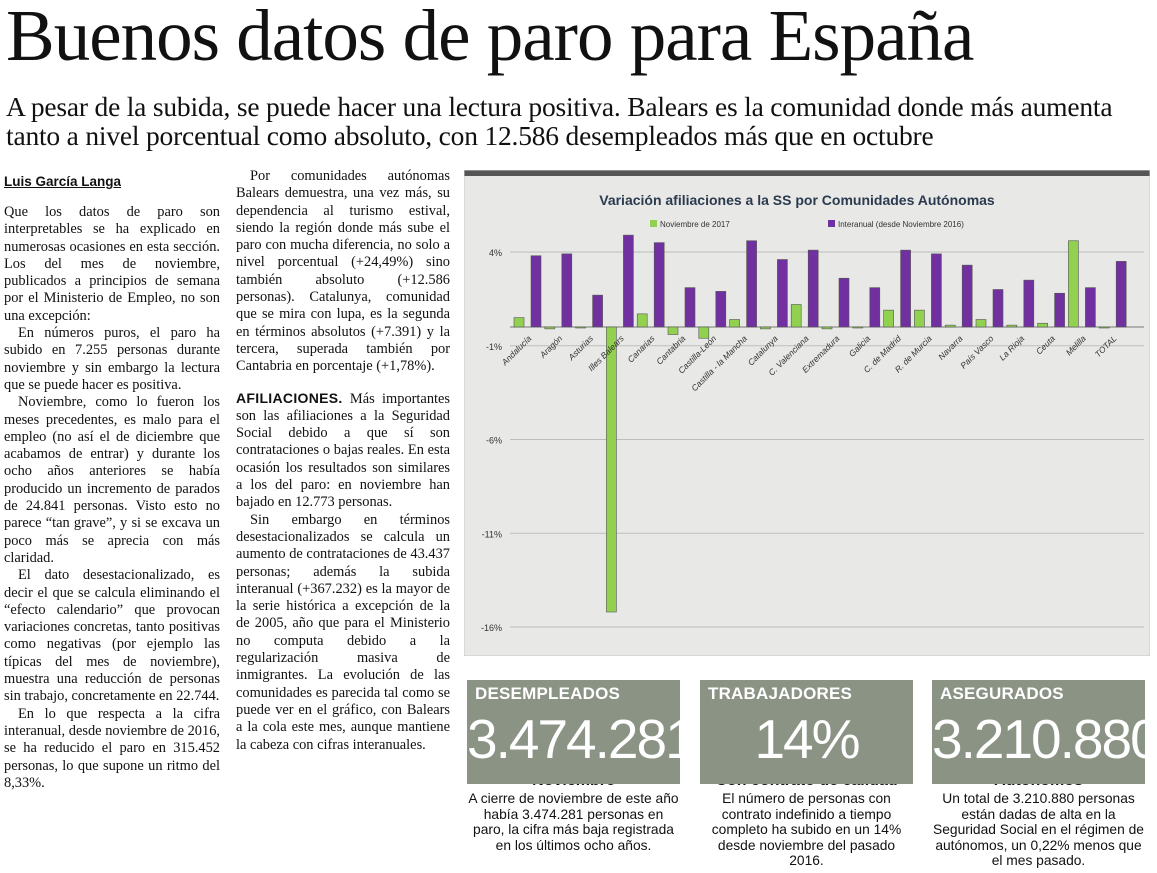 The width and height of the screenshot is (1157, 873). What do you see at coordinates (581, 348) in the screenshot?
I see `x-tick-label: Asturias` at bounding box center [581, 348].